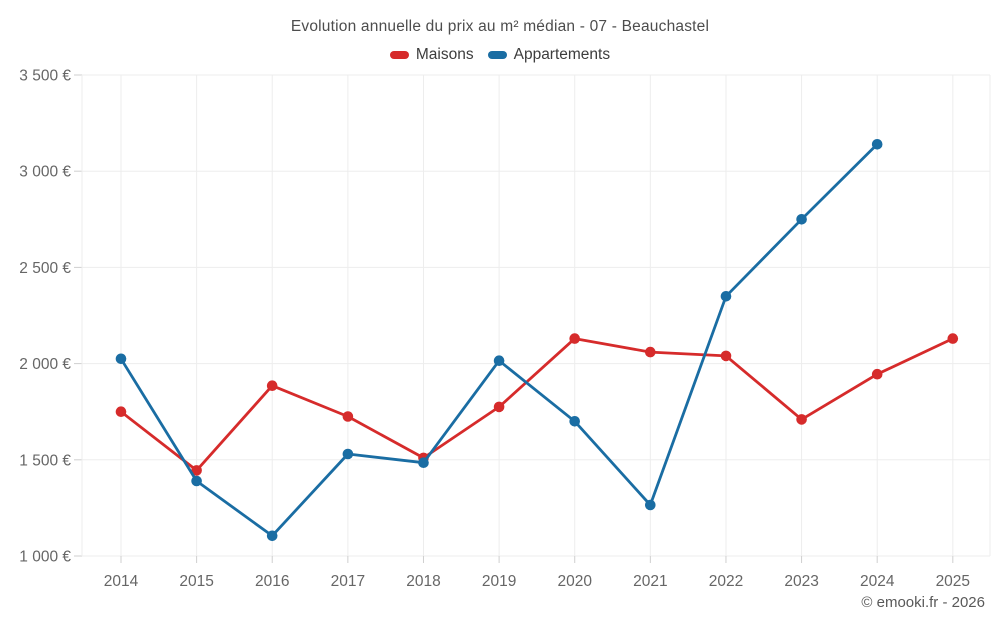 The height and width of the screenshot is (625, 1000). What do you see at coordinates (45, 268) in the screenshot?
I see `y-axis-tick-label: 2 500 €` at bounding box center [45, 268].